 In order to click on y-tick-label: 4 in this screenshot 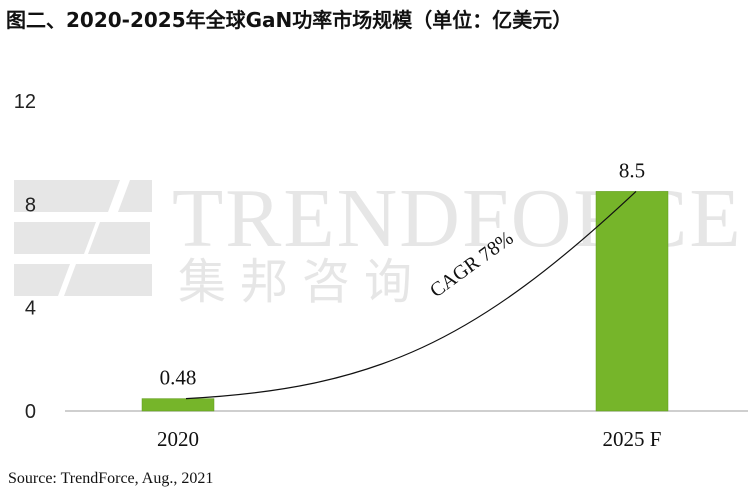, I will do `click(30, 309)`.